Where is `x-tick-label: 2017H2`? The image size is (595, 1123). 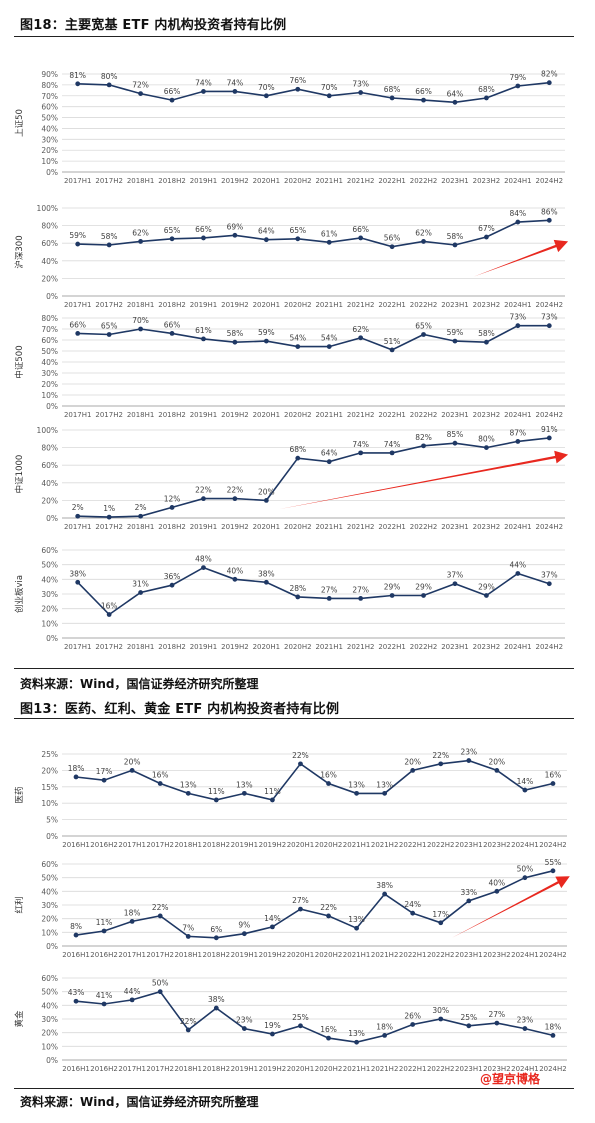
x-tick-label: 2017H2 is located at coordinates (109, 181).